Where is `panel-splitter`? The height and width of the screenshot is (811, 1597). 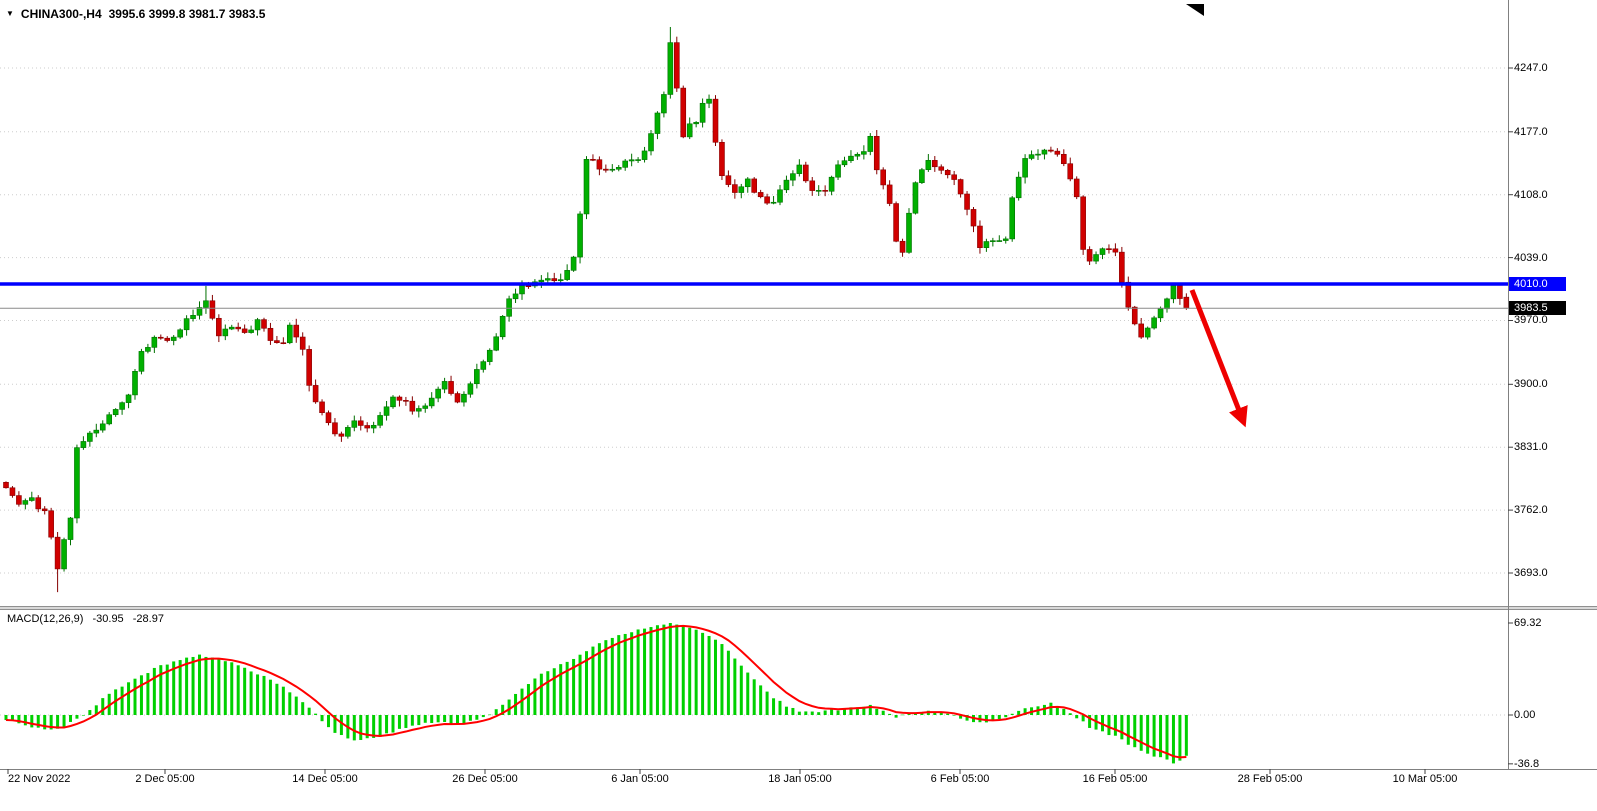 panel-splitter is located at coordinates (798, 608).